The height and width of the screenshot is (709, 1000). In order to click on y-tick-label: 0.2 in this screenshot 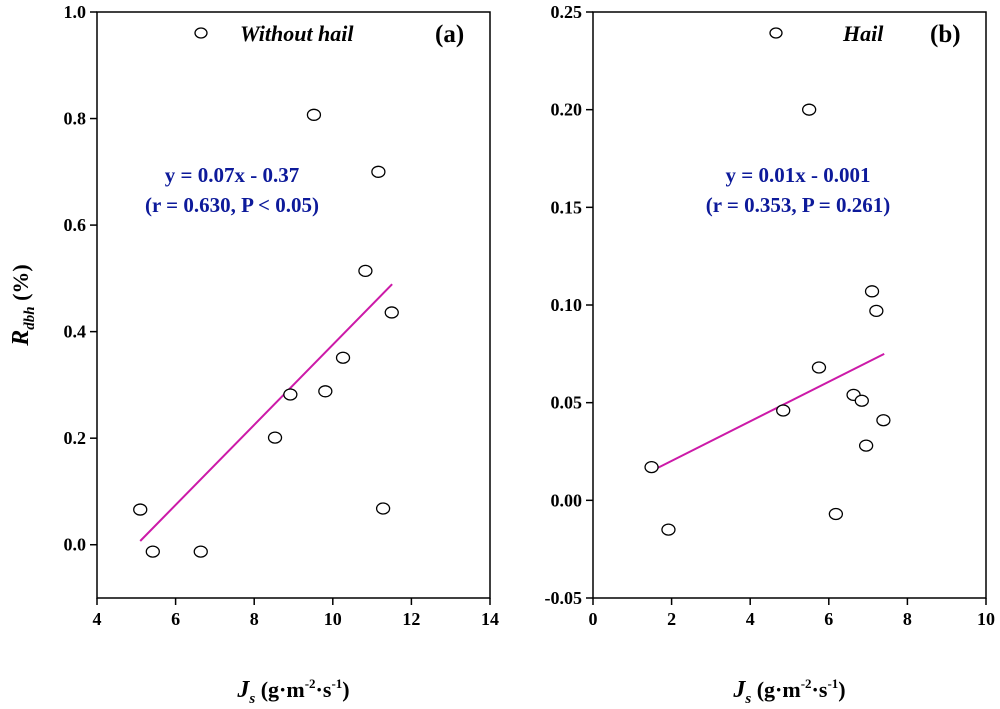, I will do `click(75, 438)`.